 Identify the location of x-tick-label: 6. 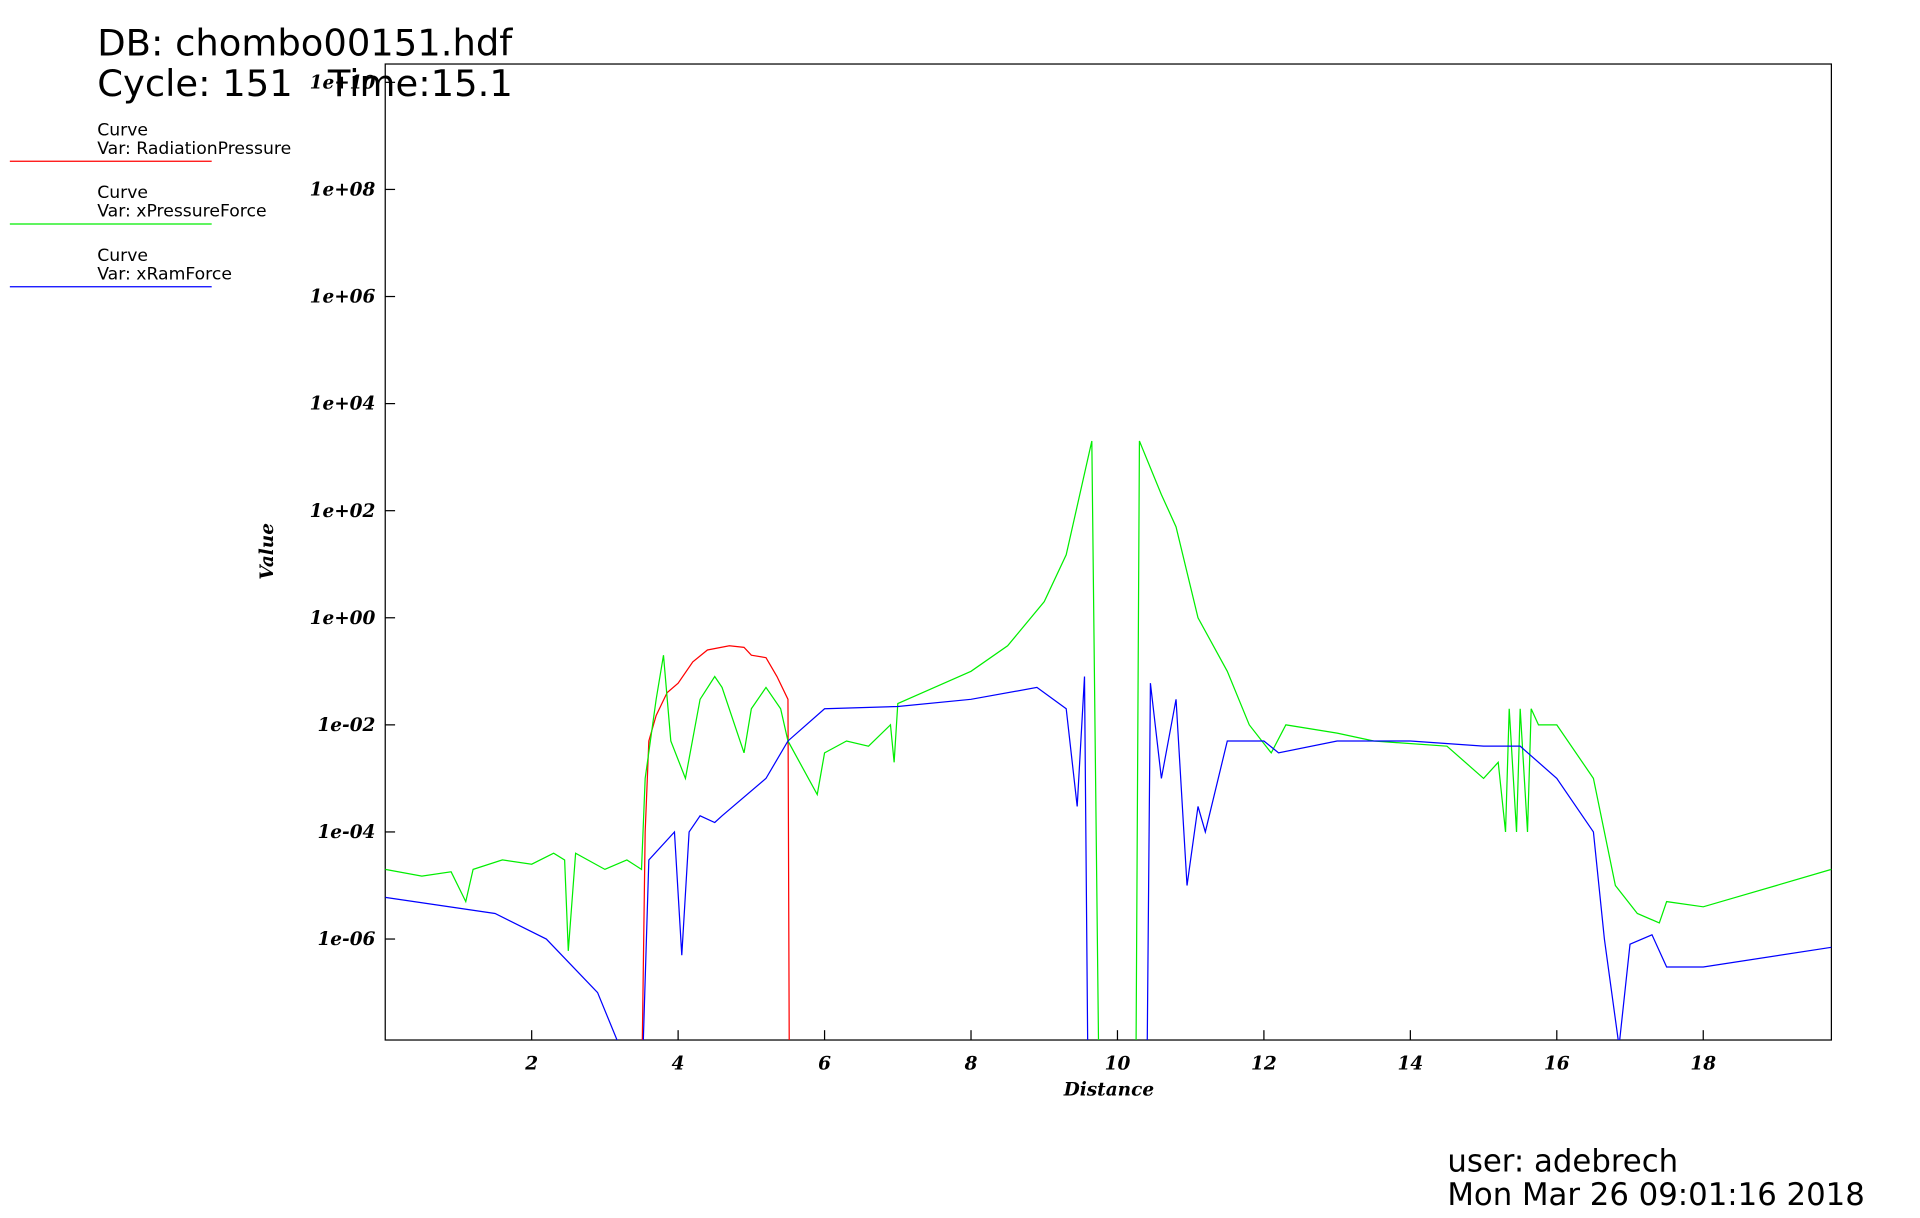
(824, 1064).